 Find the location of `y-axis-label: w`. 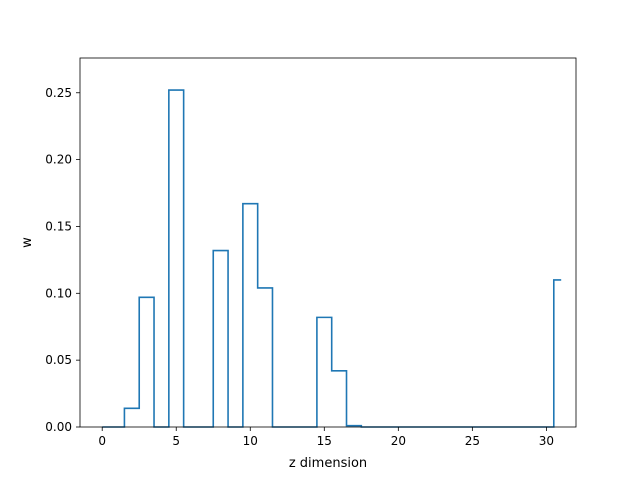

y-axis-label: w is located at coordinates (27, 242).